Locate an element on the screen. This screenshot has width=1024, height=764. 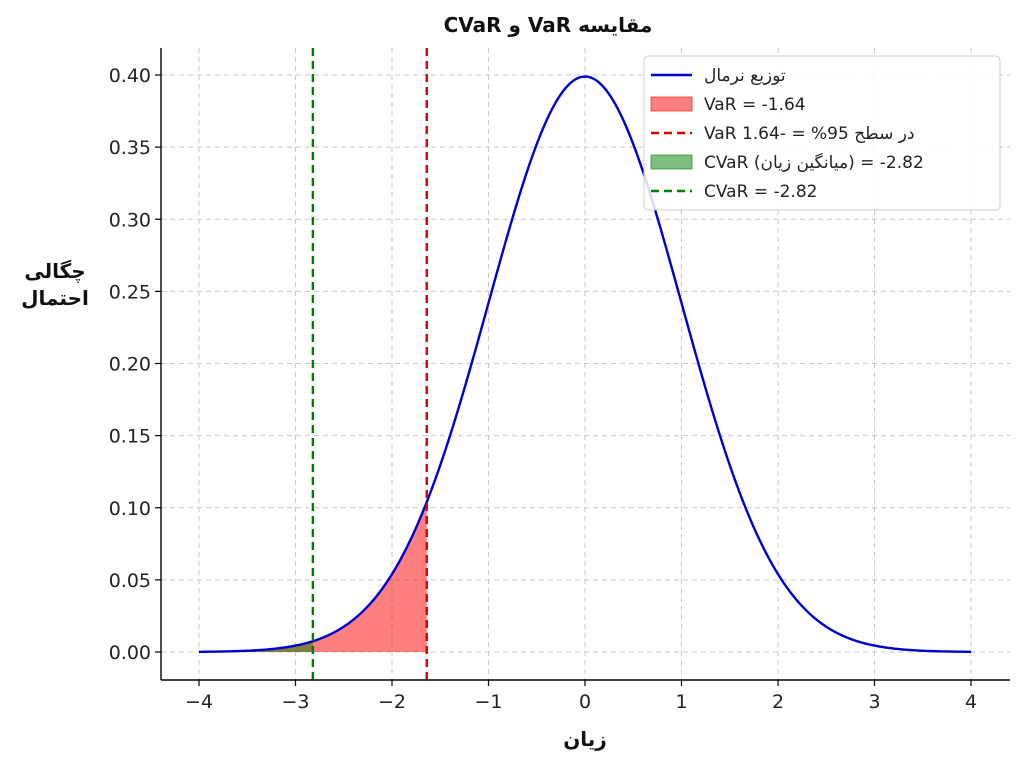
vertical-lines is located at coordinates (369, 364).